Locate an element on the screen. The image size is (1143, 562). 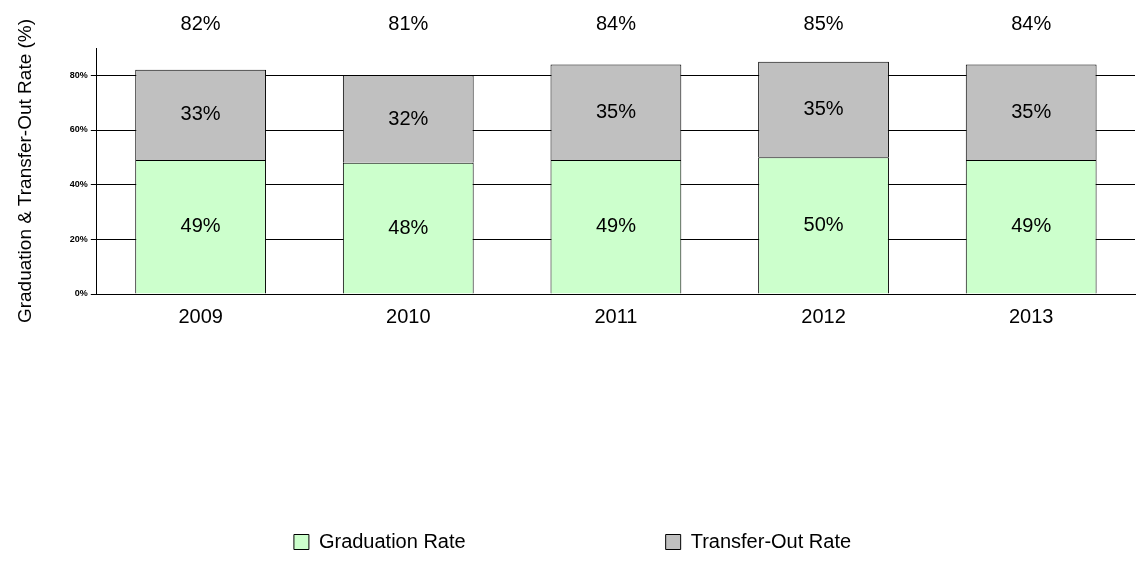
y-tick-label: 20% is located at coordinates (78, 238).